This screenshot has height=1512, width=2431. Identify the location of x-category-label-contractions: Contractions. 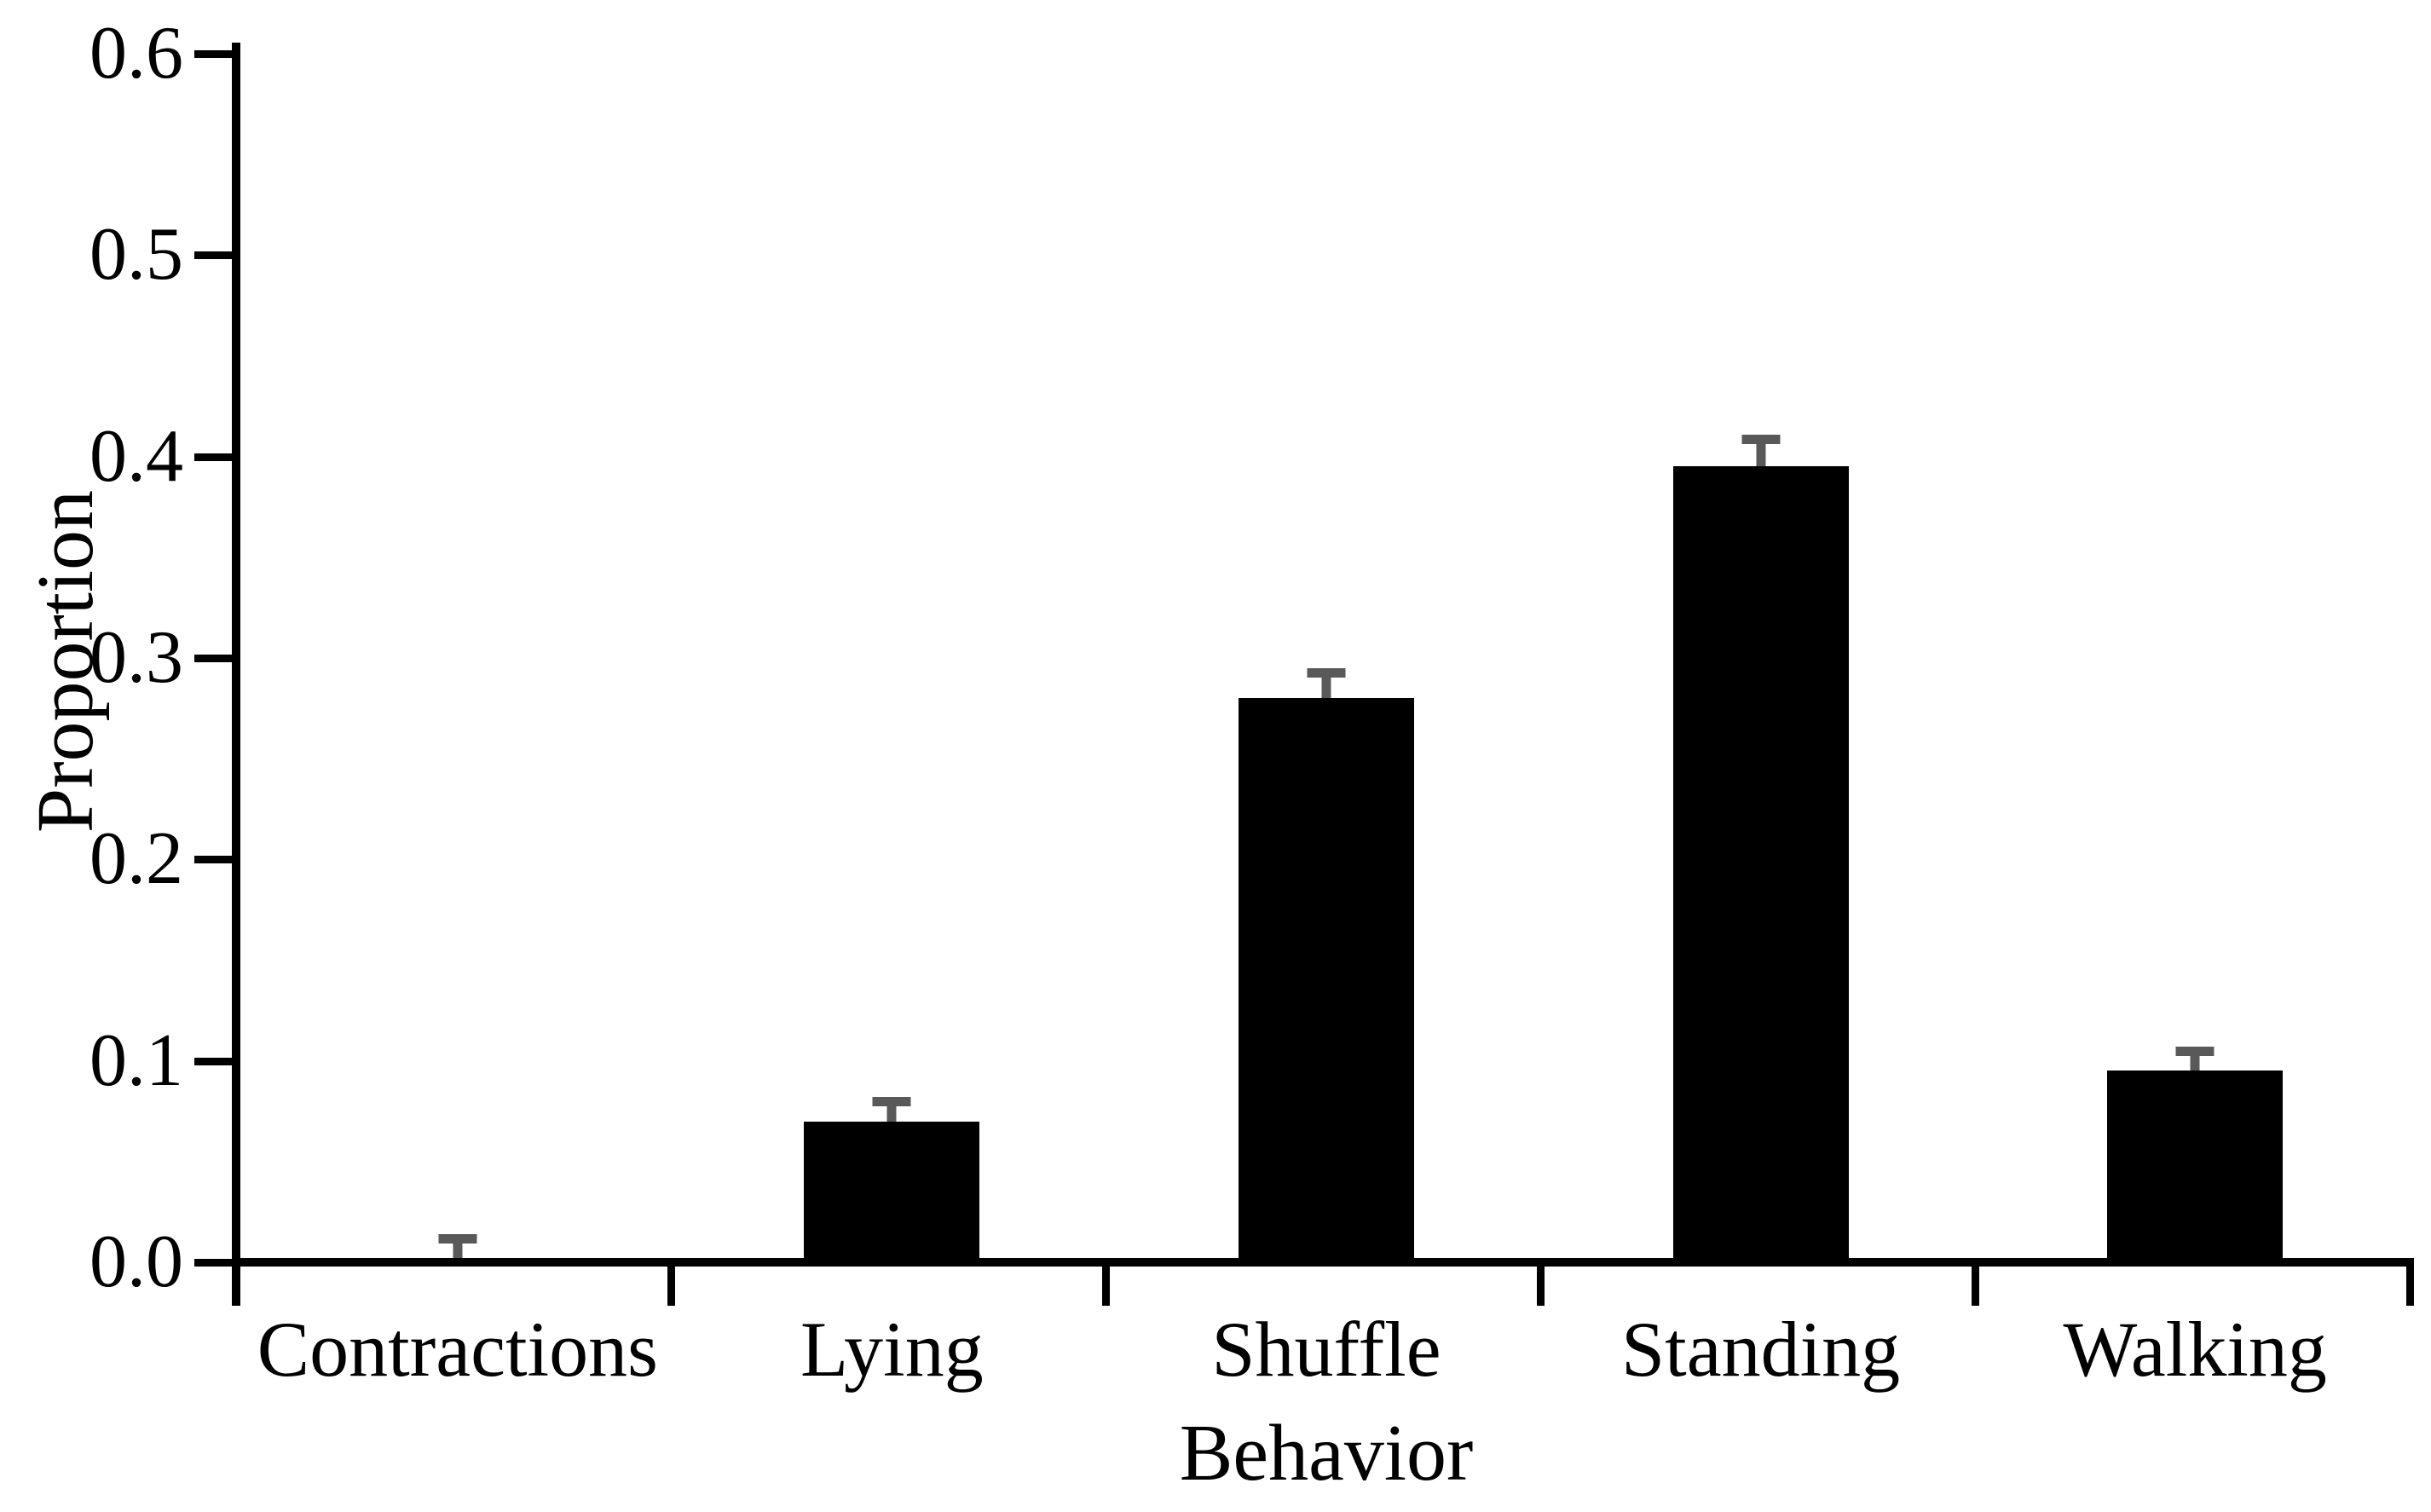
(457, 1349).